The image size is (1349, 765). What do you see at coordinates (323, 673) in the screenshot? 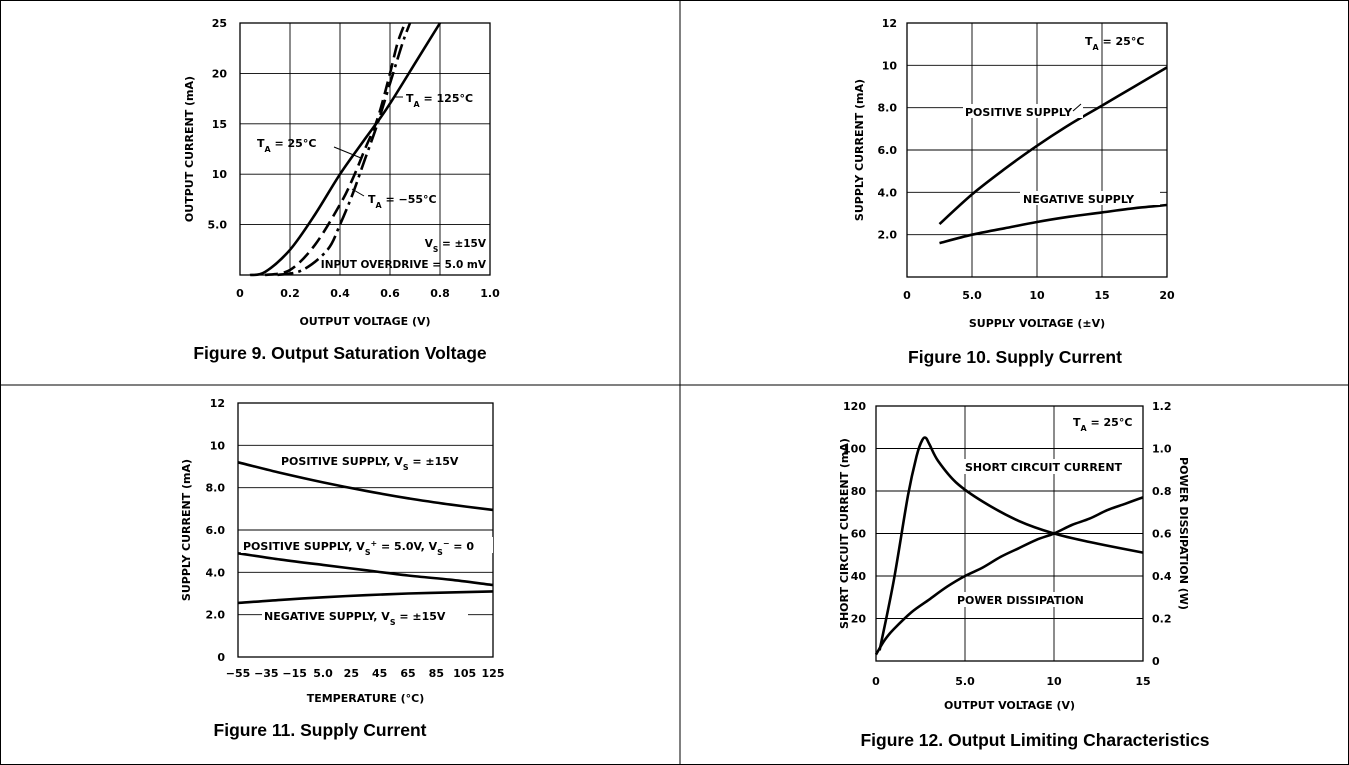
I see `fig11-xtick-label: 5.0` at bounding box center [323, 673].